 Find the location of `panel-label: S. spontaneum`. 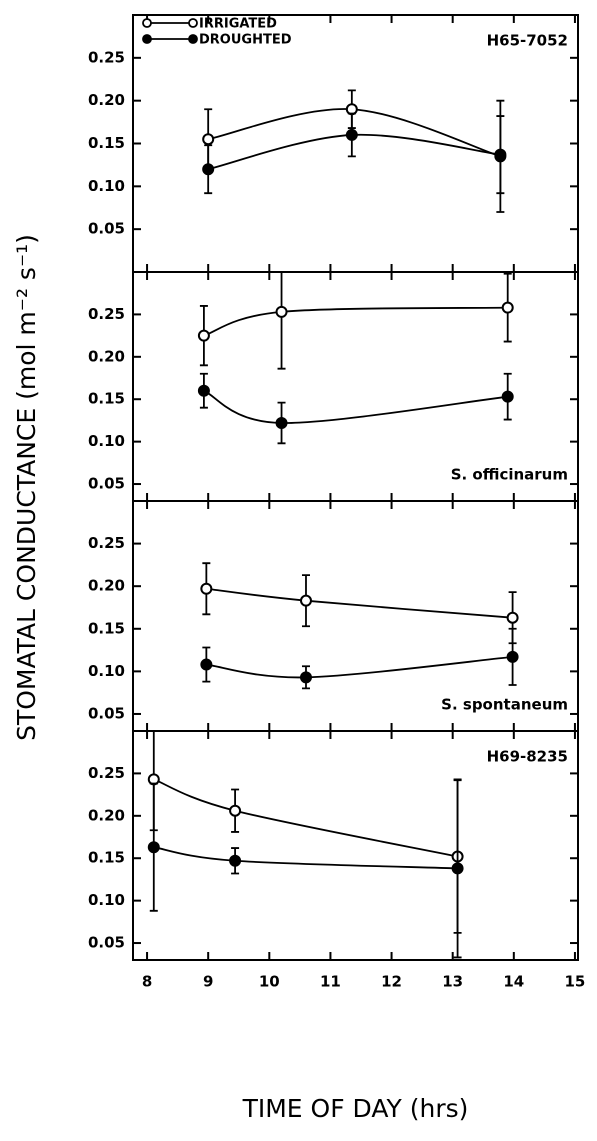

panel-label: S. spontaneum is located at coordinates (504, 705).